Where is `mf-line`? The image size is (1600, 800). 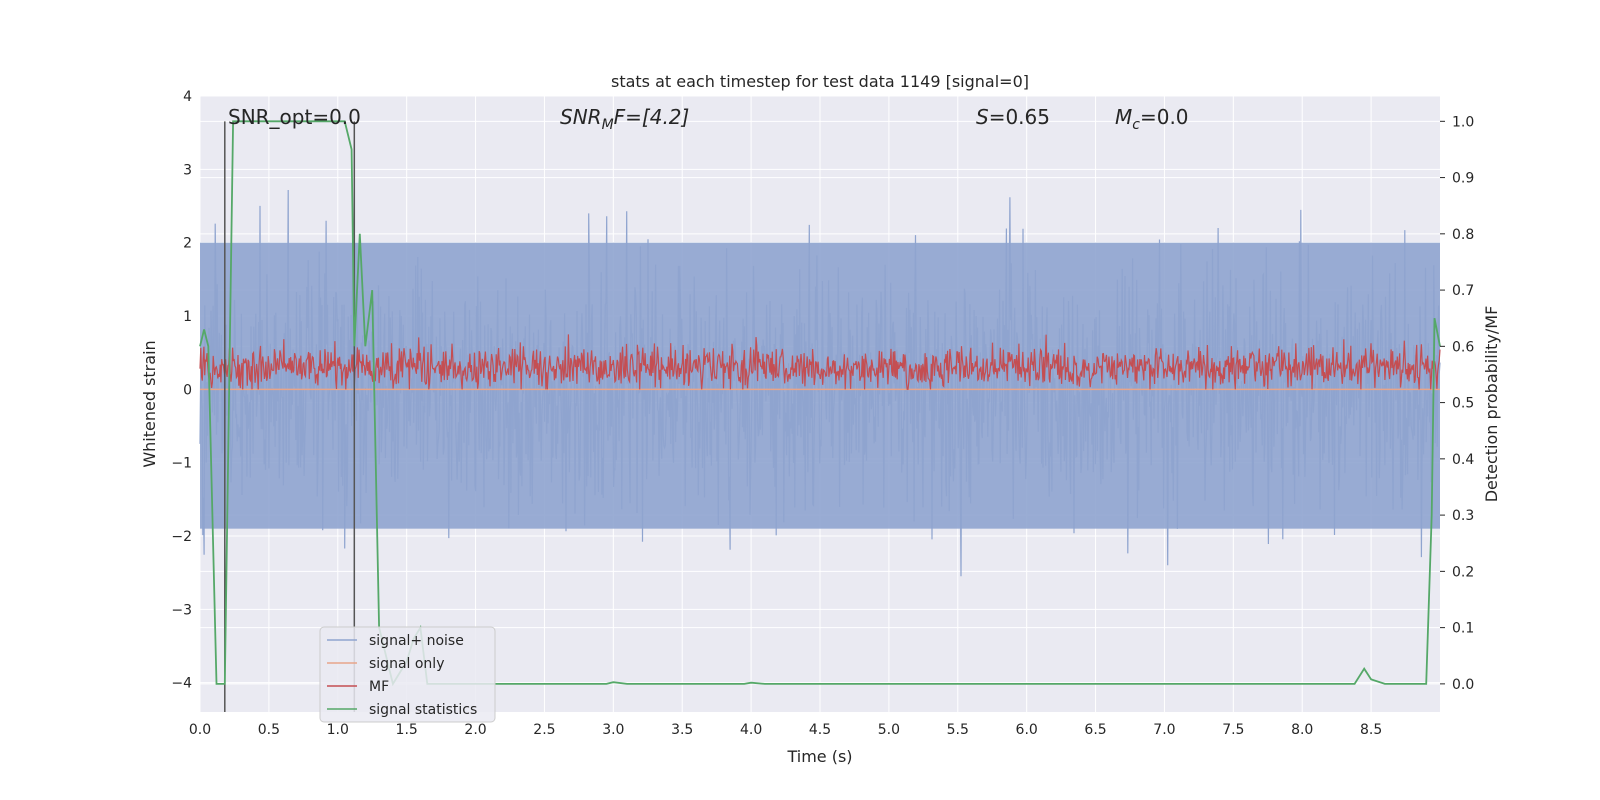
mf-line is located at coordinates (820, 362).